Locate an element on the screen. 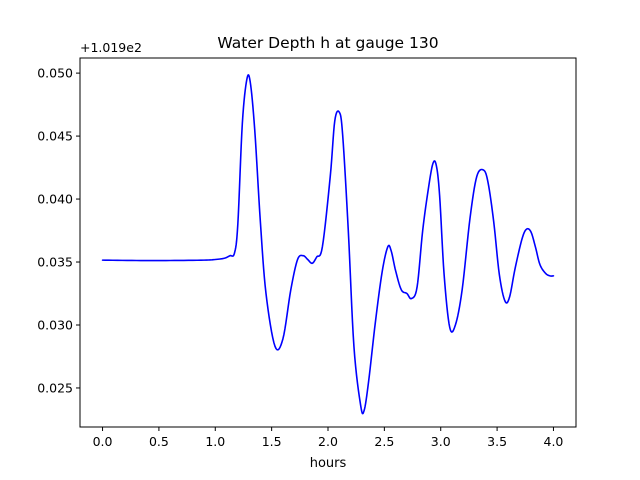 The image size is (640, 480). x-axis-label: hours is located at coordinates (328, 463).